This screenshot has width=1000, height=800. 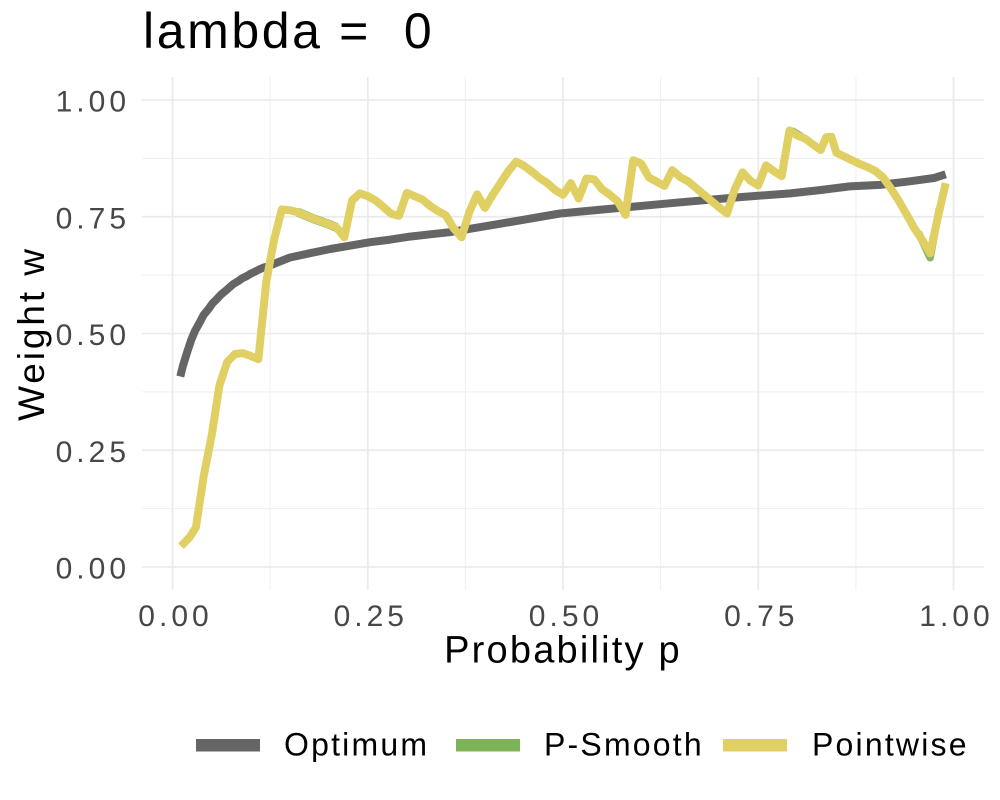 I want to click on svg-text: Weight w, so click(x=31, y=333).